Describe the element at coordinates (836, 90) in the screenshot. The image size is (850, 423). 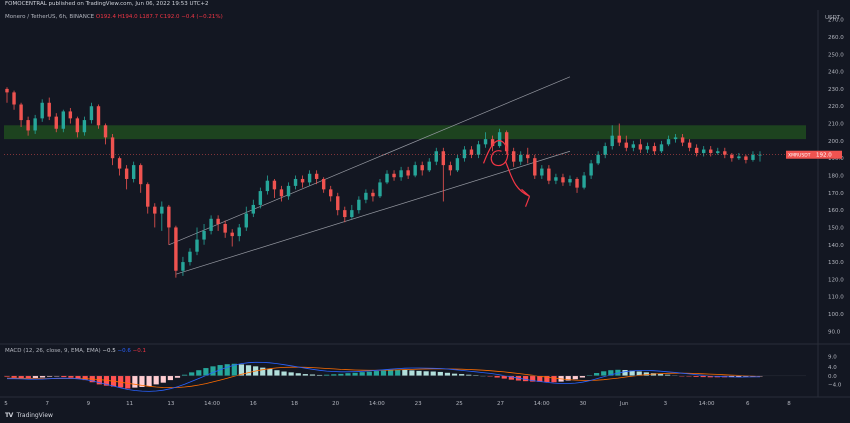
I see `price-tick-label: 230.0` at that location.